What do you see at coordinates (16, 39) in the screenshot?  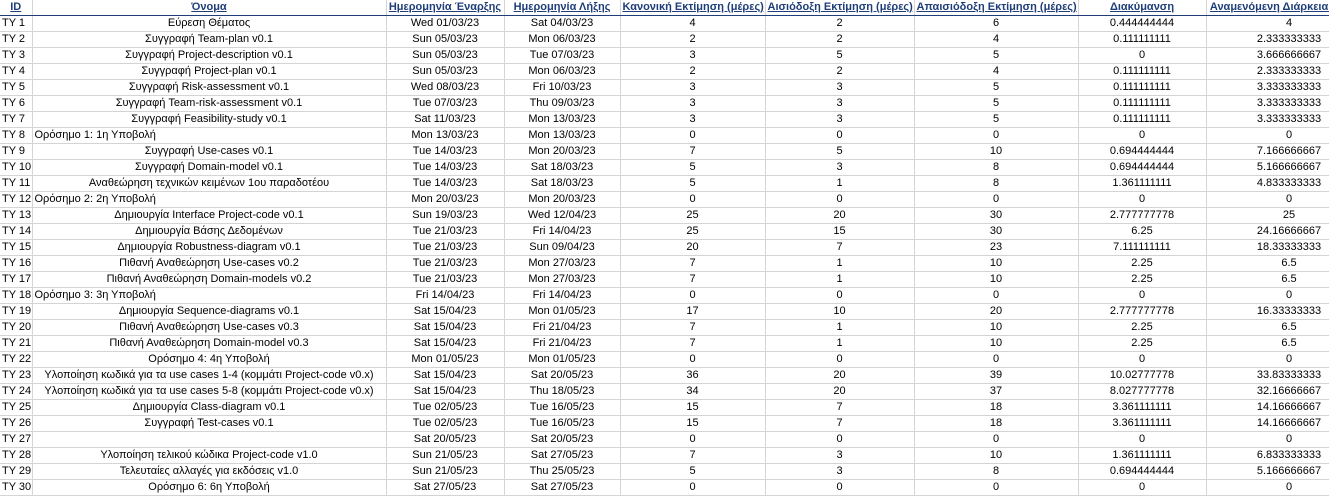 I see `cell-id: TY 2` at bounding box center [16, 39].